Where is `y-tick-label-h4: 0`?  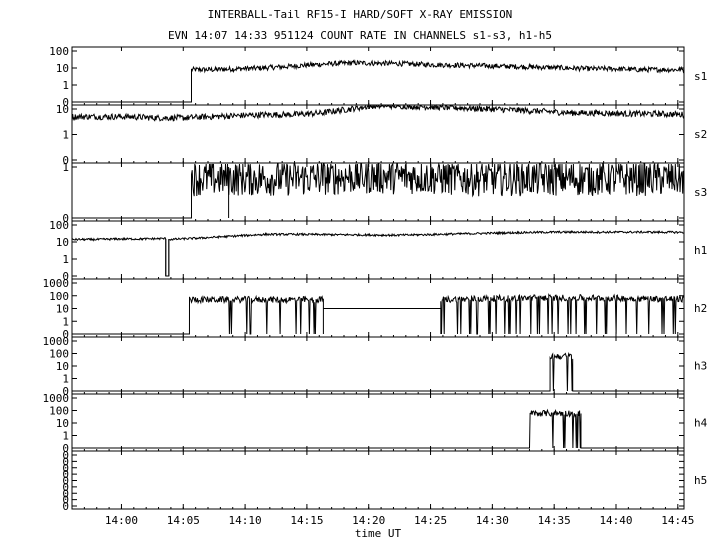
y-tick-label-h4: 0 is located at coordinates (65, 448).